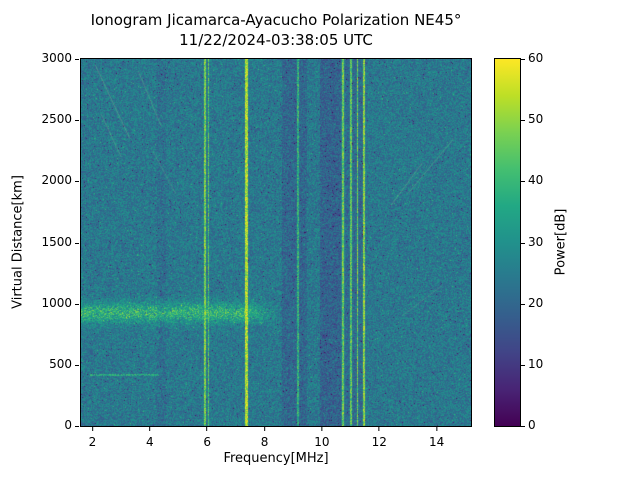 The width and height of the screenshot is (640, 480). I want to click on x-tick-label: 4, so click(149, 442).